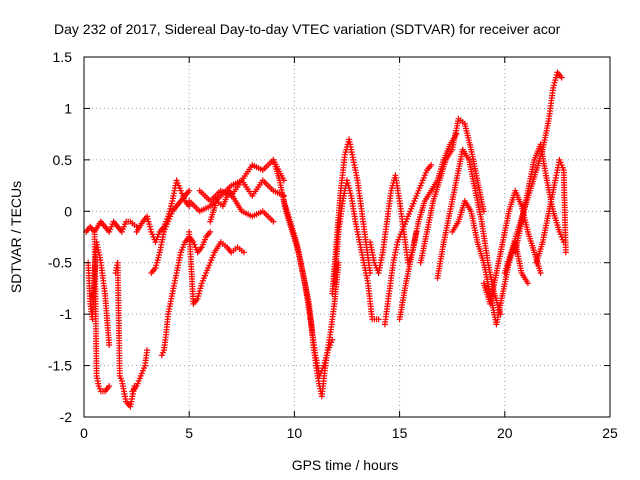 The image size is (640, 480). Describe the element at coordinates (63, 160) in the screenshot. I see `y-tick-label: 0.5` at that location.